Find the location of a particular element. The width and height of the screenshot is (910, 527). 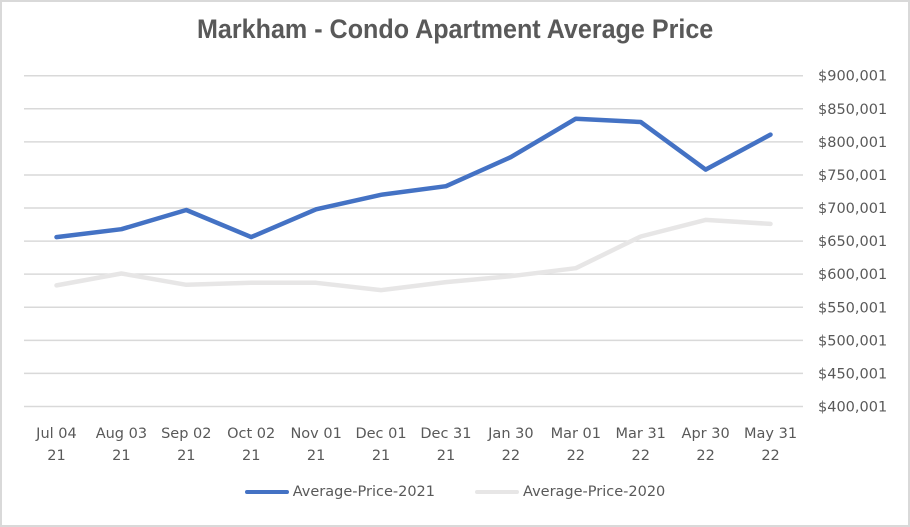

x-tick-label: Mar 01 is located at coordinates (576, 434).